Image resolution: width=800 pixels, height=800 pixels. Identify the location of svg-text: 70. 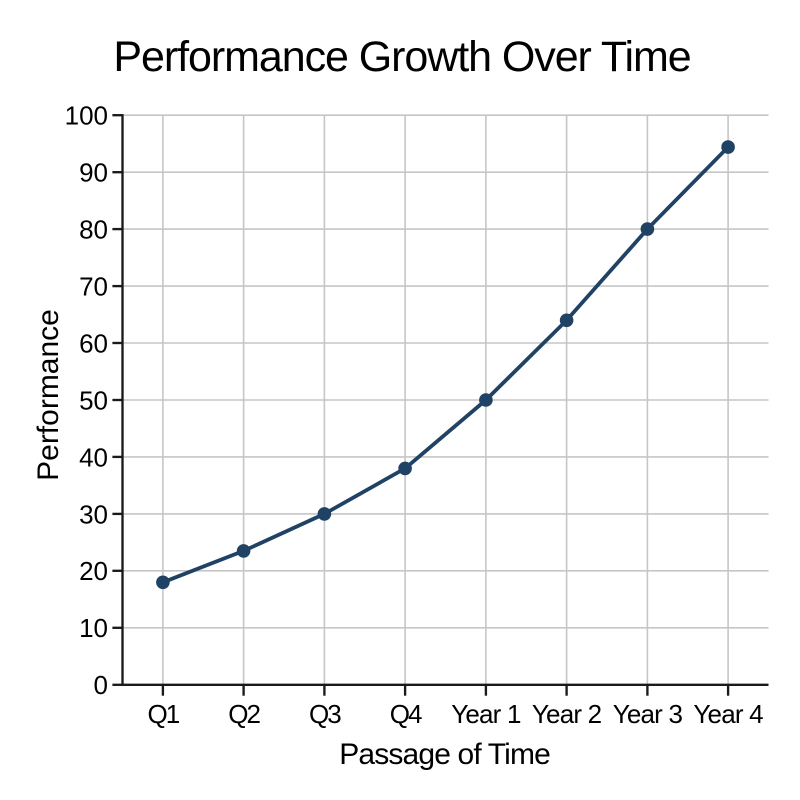
(93, 287).